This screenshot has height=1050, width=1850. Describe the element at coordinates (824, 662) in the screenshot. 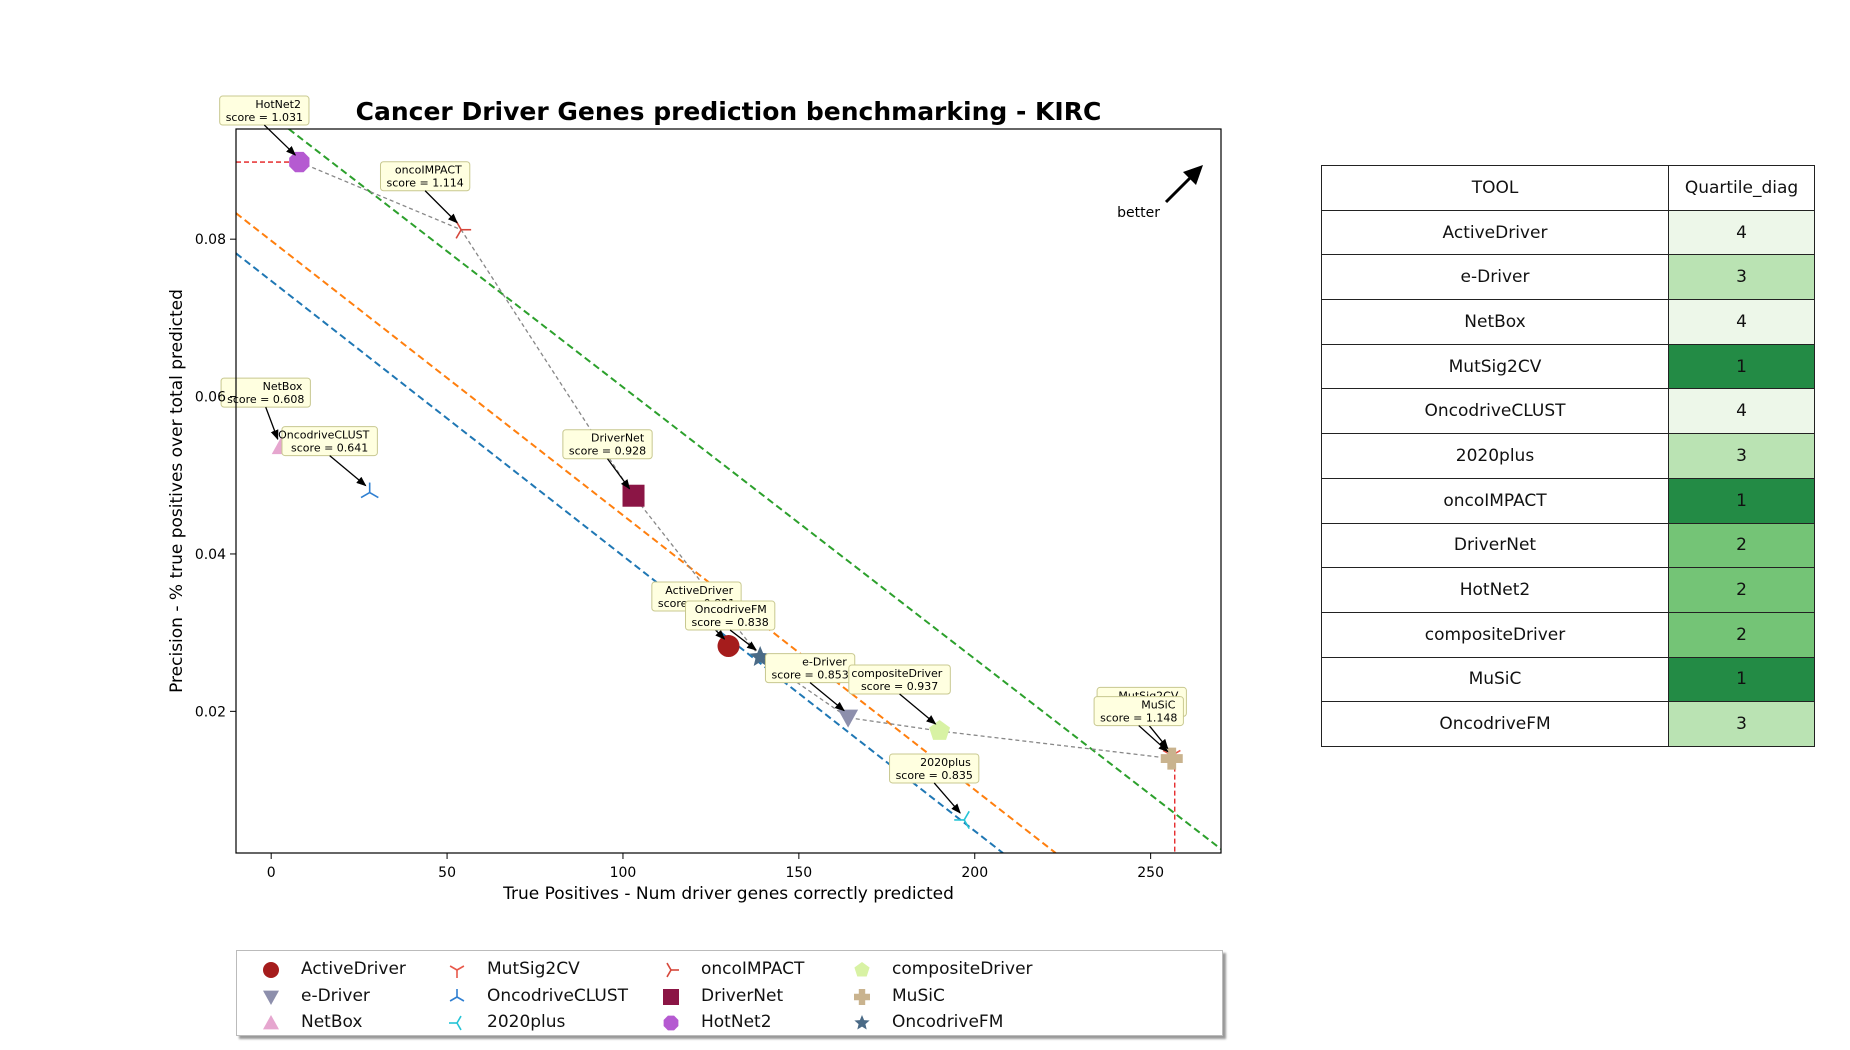

I see `annotation-tool-name: e-Driver` at that location.